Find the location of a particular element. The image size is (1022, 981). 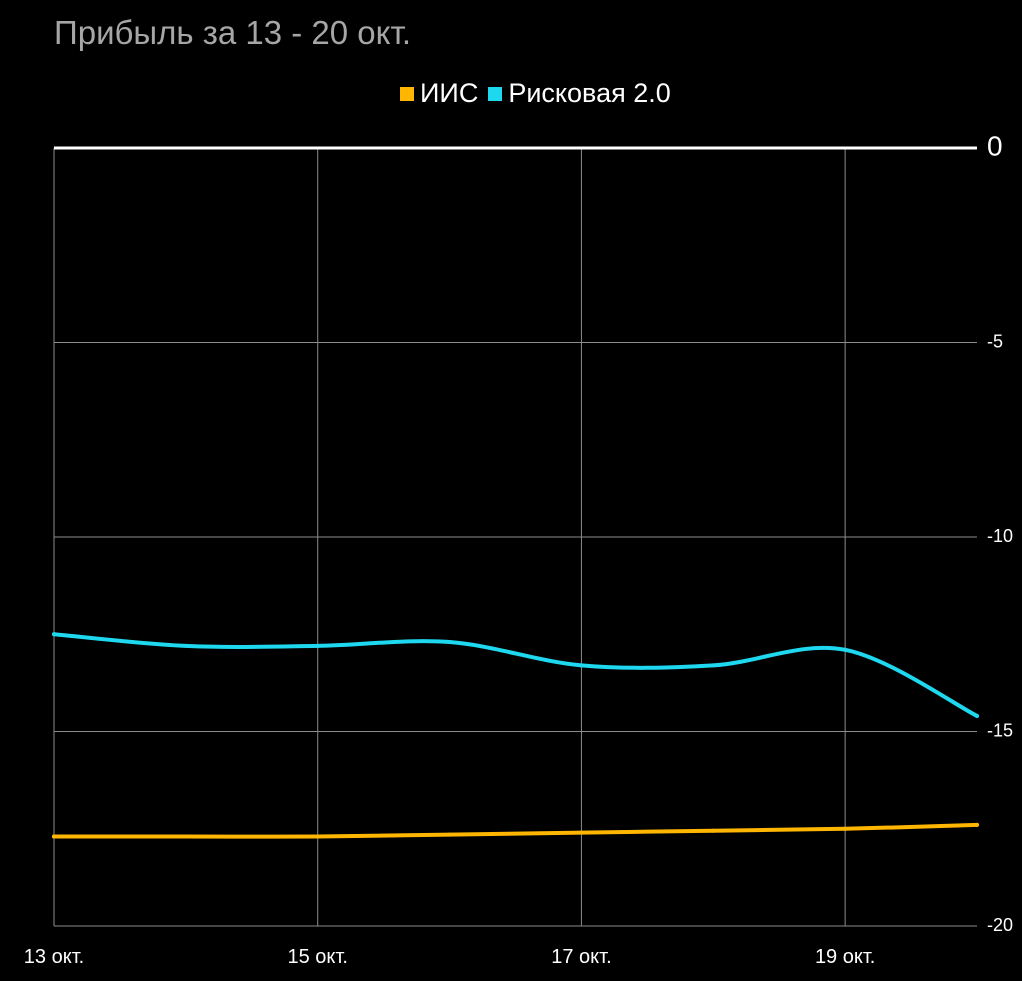

y-tick-label: -15 is located at coordinates (1000, 730).